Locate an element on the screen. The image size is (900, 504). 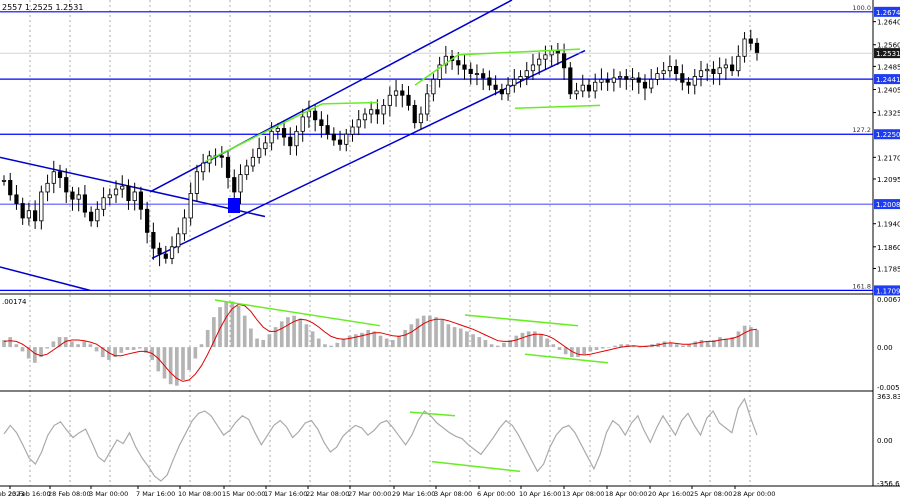
price-tick-label: 1.2170 is located at coordinates (888, 158).